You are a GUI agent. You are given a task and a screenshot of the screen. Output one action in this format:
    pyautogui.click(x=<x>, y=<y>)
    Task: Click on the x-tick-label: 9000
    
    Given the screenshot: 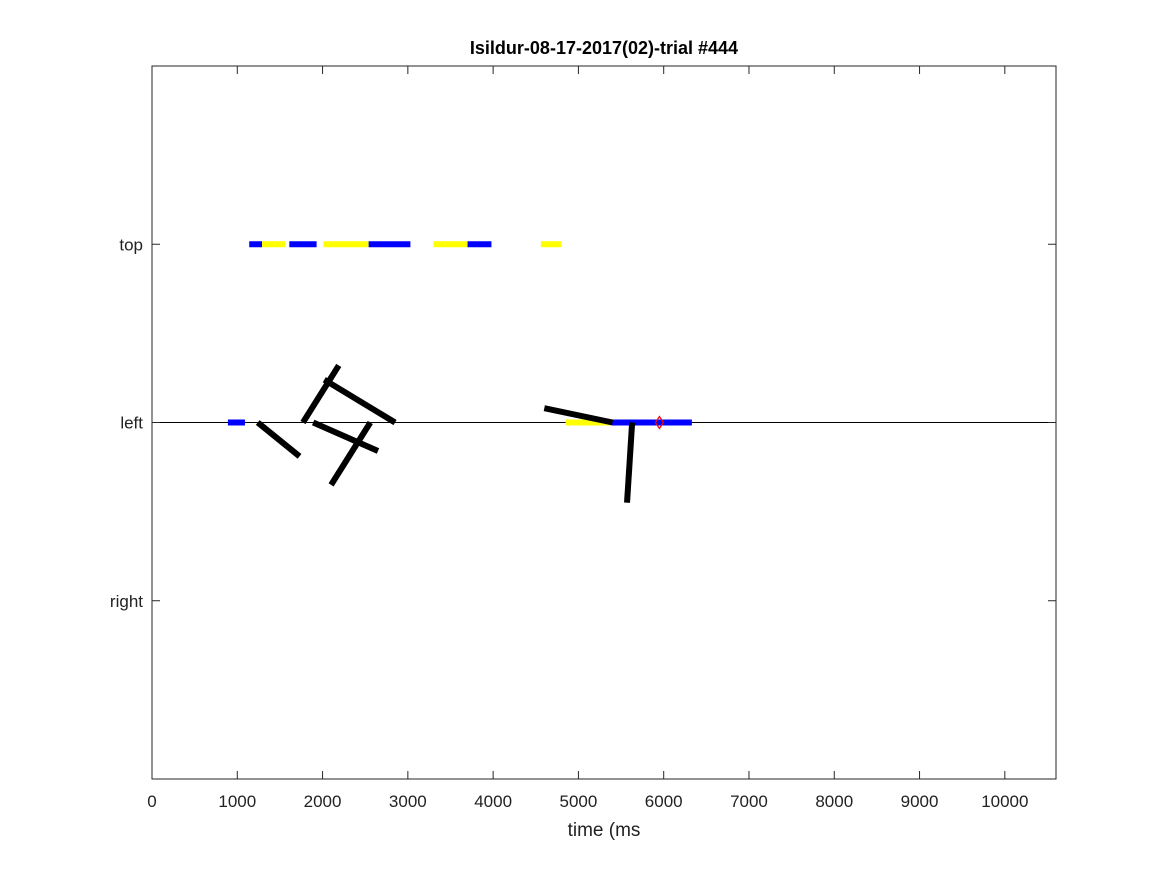 What is the action you would take?
    pyautogui.click(x=920, y=801)
    